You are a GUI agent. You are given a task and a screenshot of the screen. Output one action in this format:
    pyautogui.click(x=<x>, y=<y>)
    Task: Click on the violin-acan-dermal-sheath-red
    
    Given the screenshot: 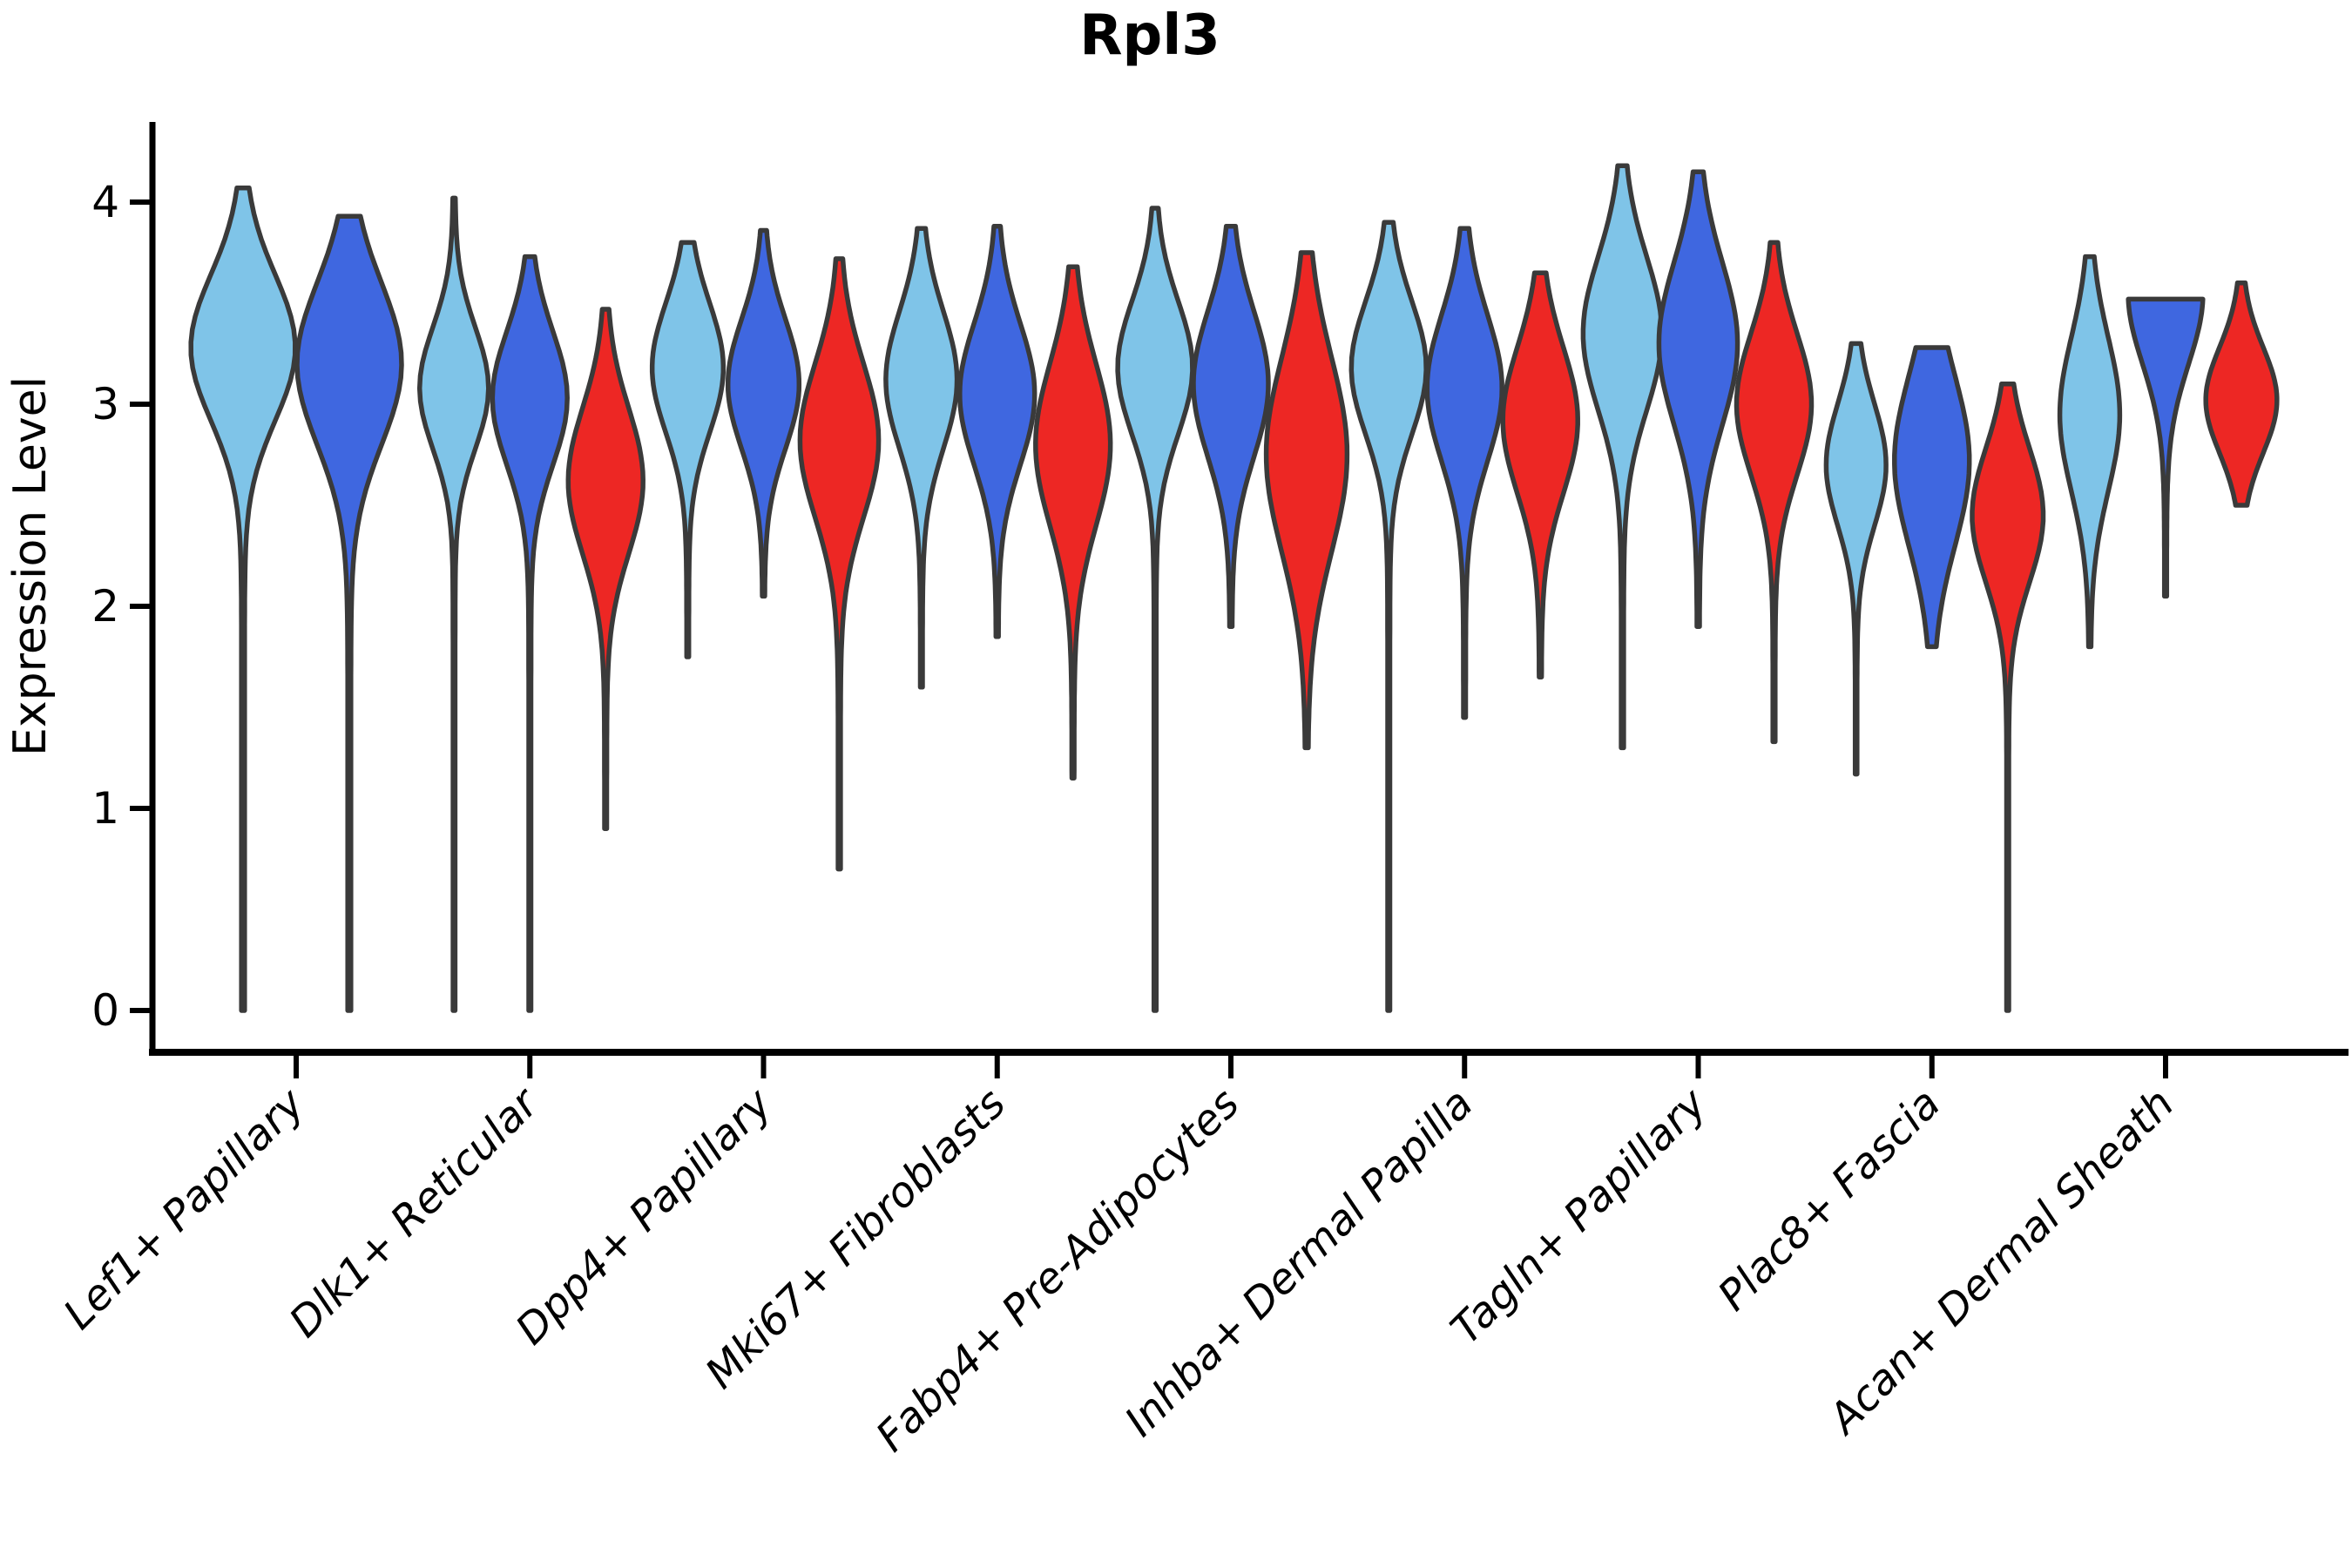 What is the action you would take?
    pyautogui.click(x=2241, y=394)
    